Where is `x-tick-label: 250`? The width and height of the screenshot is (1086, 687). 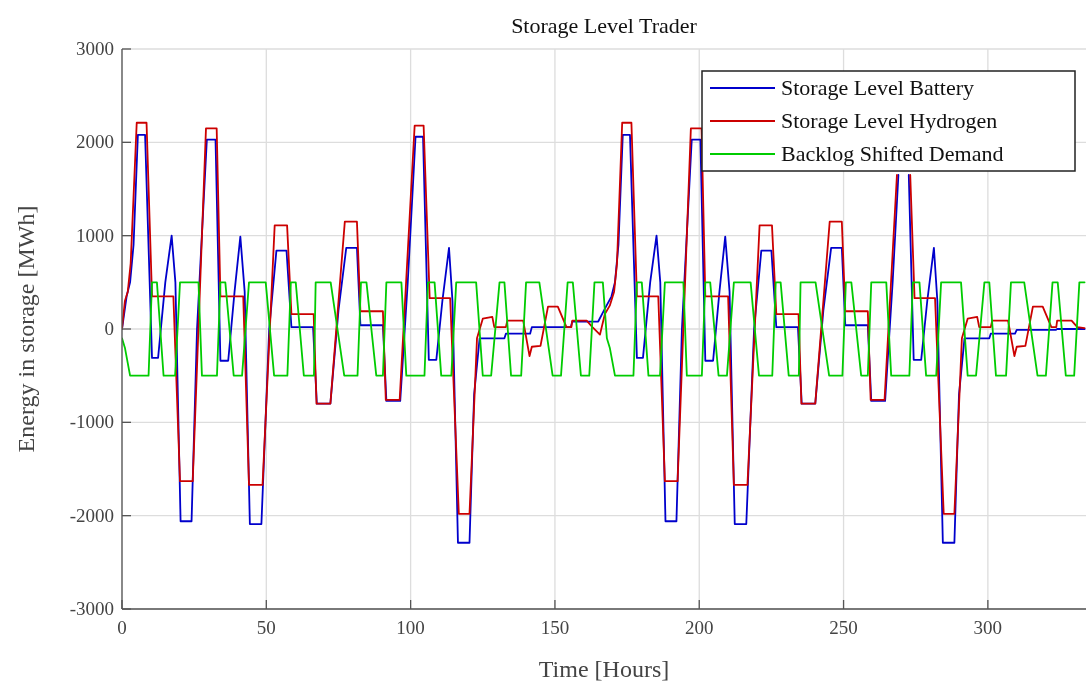
x-tick-label: 250 is located at coordinates (843, 627).